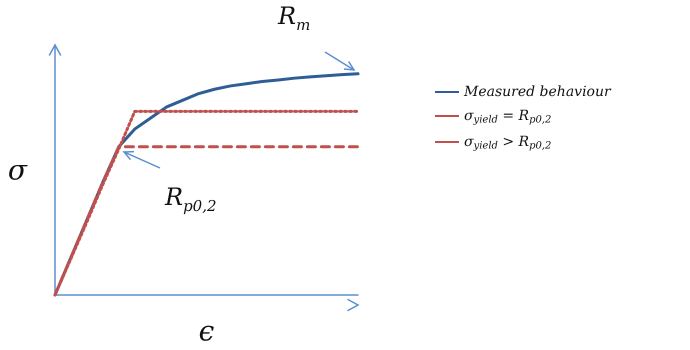 The height and width of the screenshot is (350, 690). What do you see at coordinates (294, 18) in the screenshot?
I see `text: R$_{m}$` at bounding box center [294, 18].